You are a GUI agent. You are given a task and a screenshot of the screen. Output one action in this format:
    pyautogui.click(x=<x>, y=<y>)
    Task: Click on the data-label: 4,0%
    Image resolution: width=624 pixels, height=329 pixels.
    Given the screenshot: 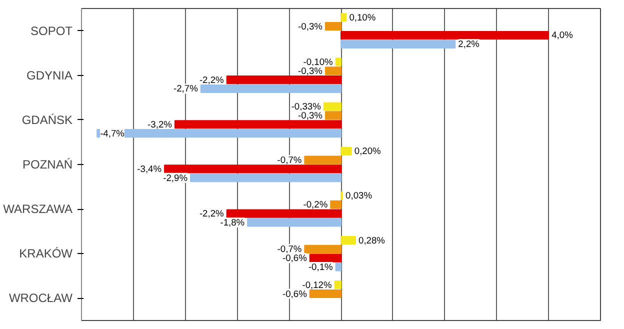 What is the action you would take?
    pyautogui.click(x=562, y=35)
    